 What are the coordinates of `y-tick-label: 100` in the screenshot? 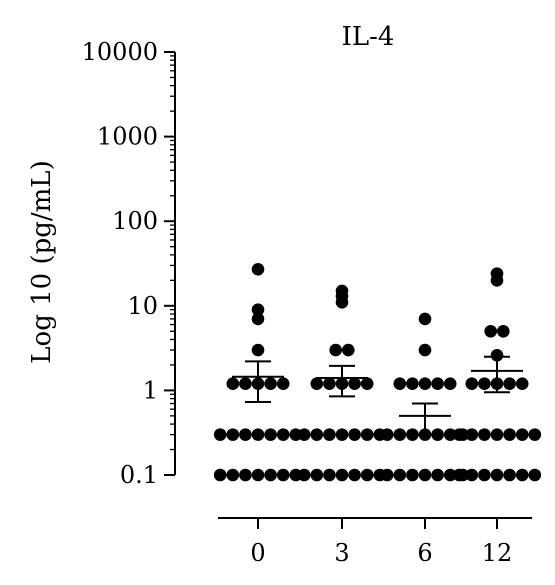 It's located at (135, 221).